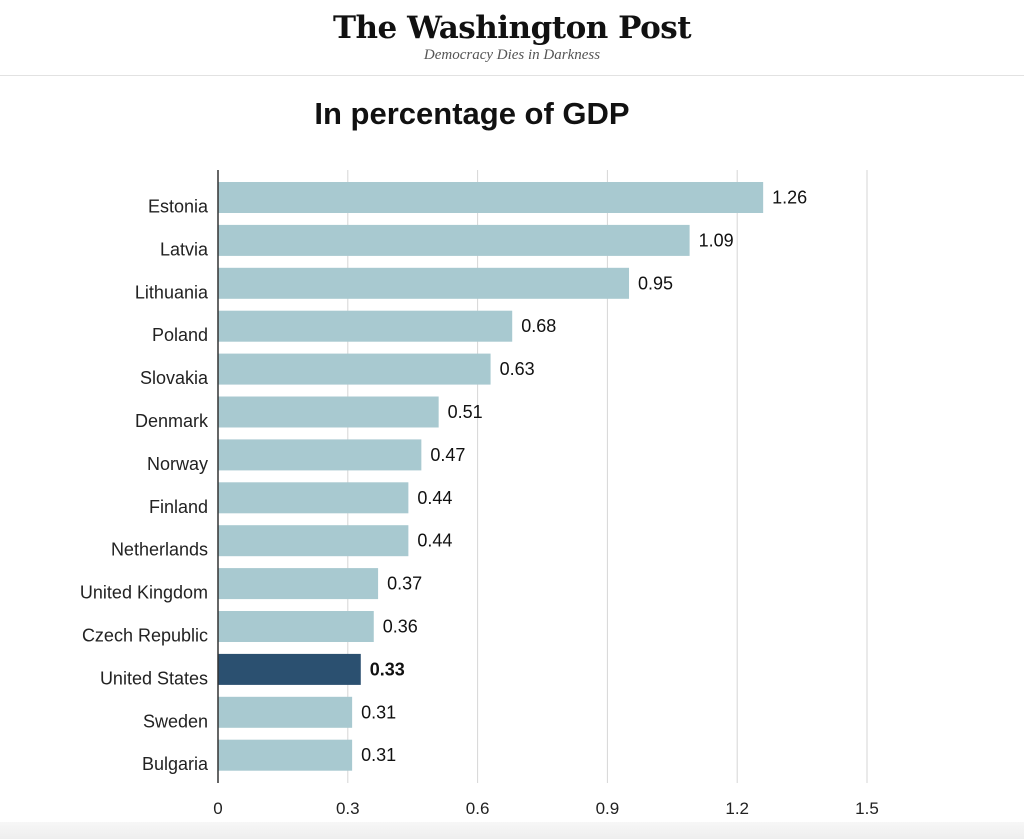 This screenshot has width=1024, height=839. Describe the element at coordinates (716, 240) in the screenshot. I see `value-label: 1.09` at that location.